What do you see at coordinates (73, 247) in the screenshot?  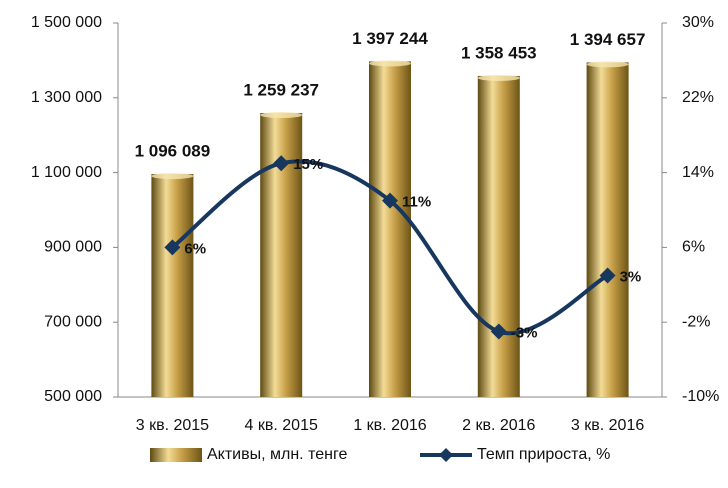 I see `y-tick-label: 900 000` at bounding box center [73, 247].